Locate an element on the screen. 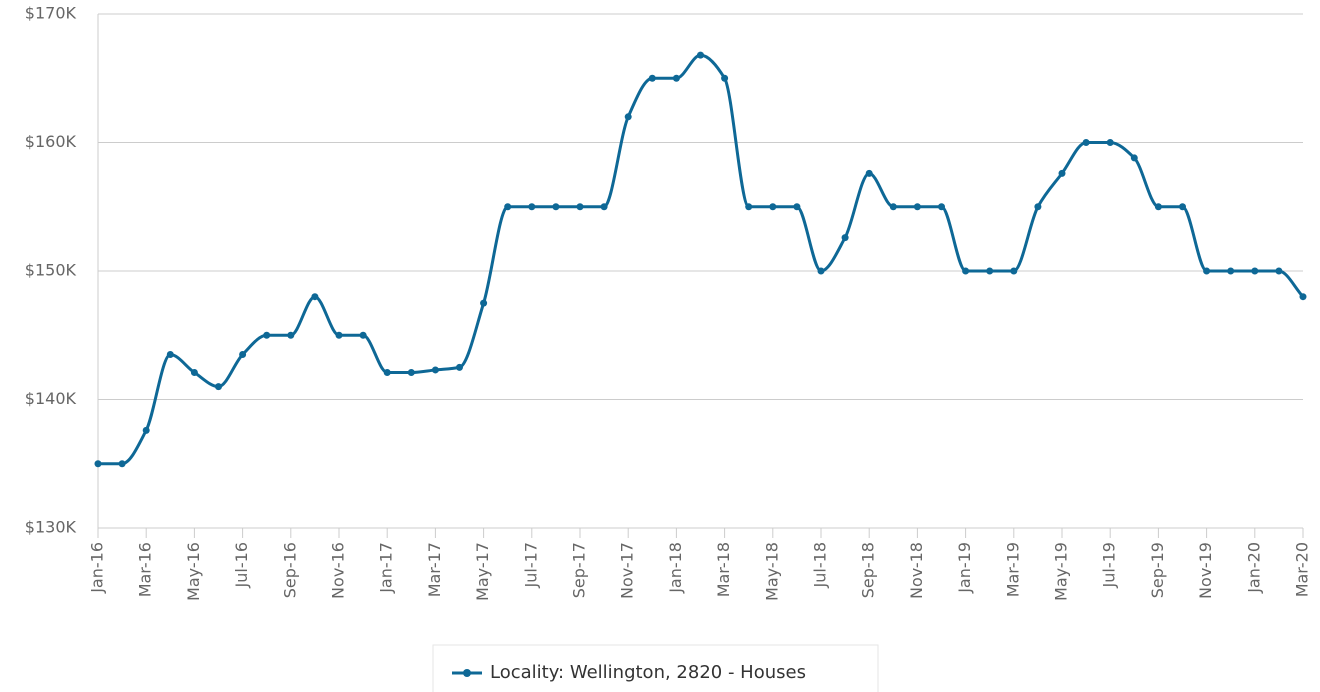 This screenshot has height=692, width=1320. x-tick-label: Nov-19 is located at coordinates (1205, 570).